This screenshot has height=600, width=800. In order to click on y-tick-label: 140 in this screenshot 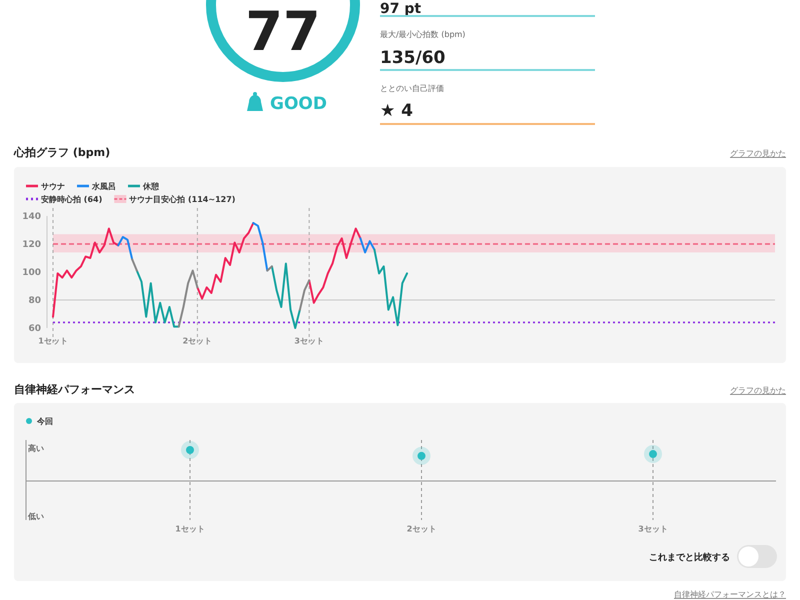, I will do `click(31, 217)`.